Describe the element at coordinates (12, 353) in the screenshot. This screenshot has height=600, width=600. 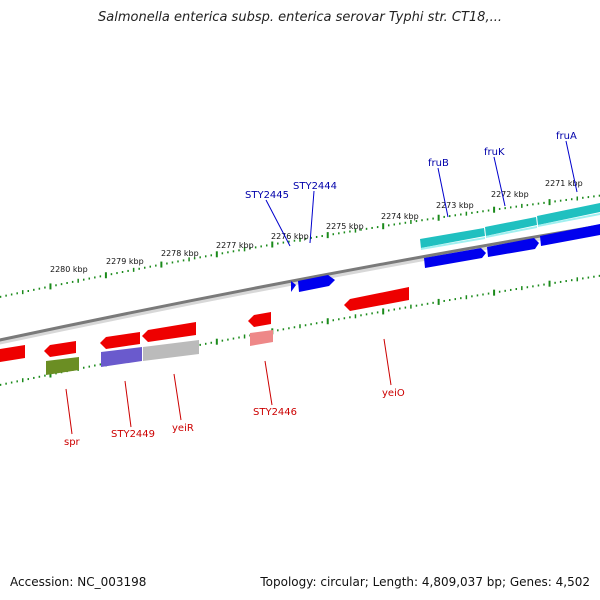
I see `feature-partial-left` at that location.